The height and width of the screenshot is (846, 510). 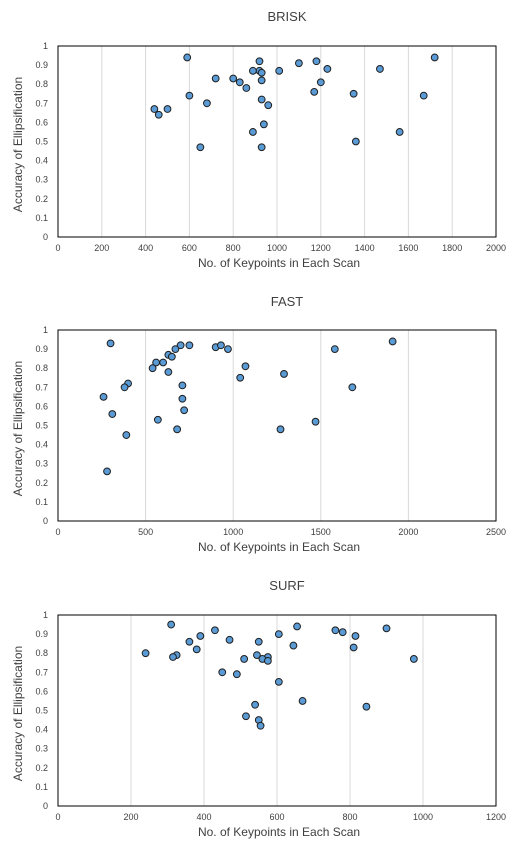 I want to click on y-tick-label: 0.1, so click(x=41, y=218).